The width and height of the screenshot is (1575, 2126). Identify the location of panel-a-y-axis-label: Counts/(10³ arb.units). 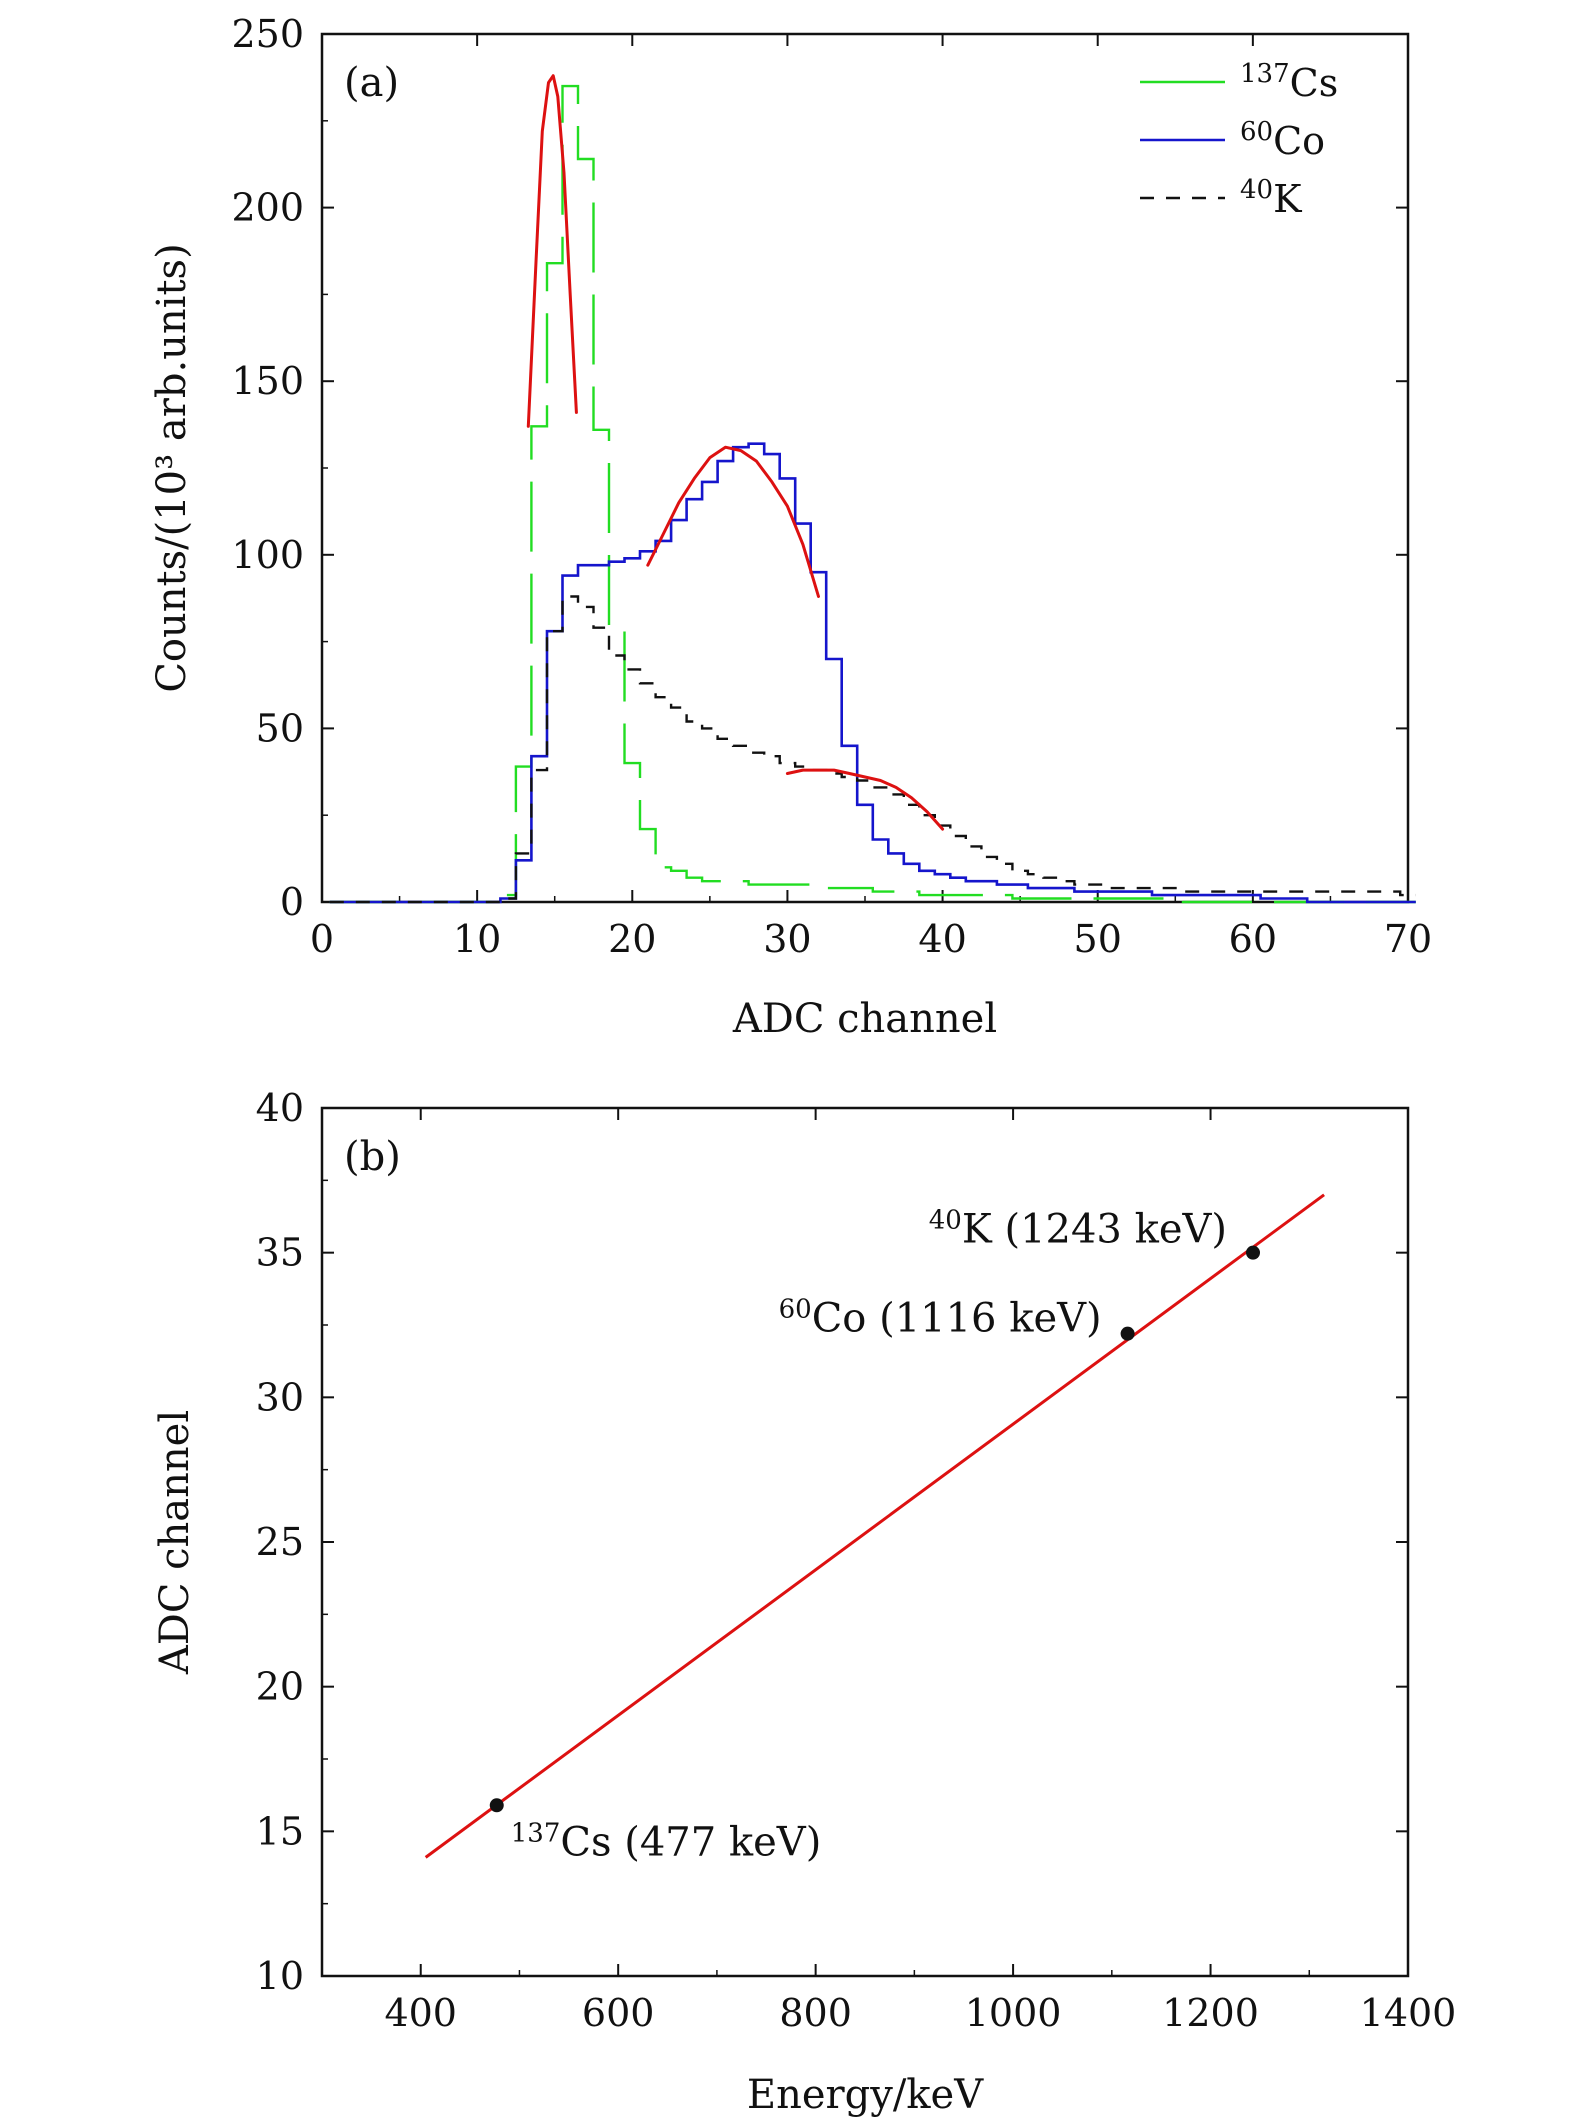
(172, 467).